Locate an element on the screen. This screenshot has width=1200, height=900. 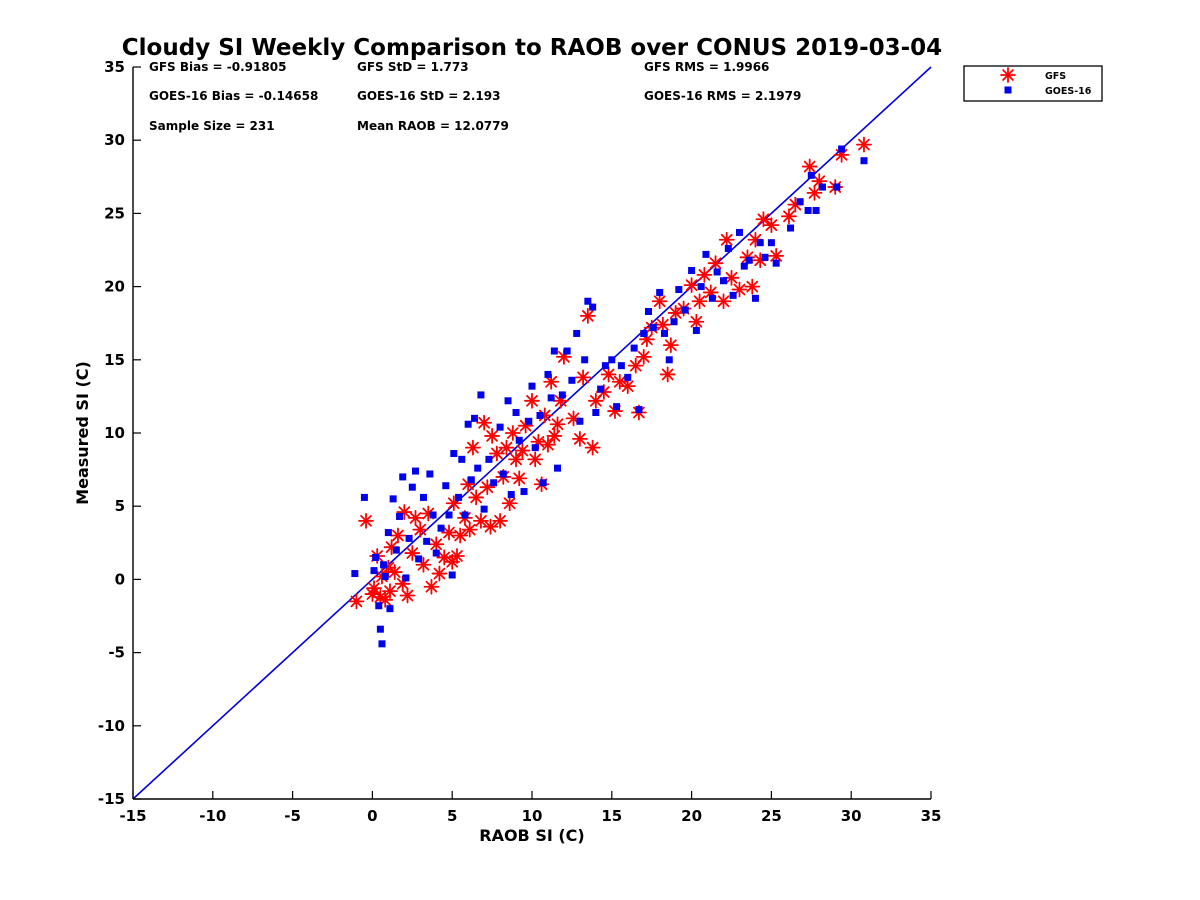
y-tick-label: 15 is located at coordinates (114, 360).